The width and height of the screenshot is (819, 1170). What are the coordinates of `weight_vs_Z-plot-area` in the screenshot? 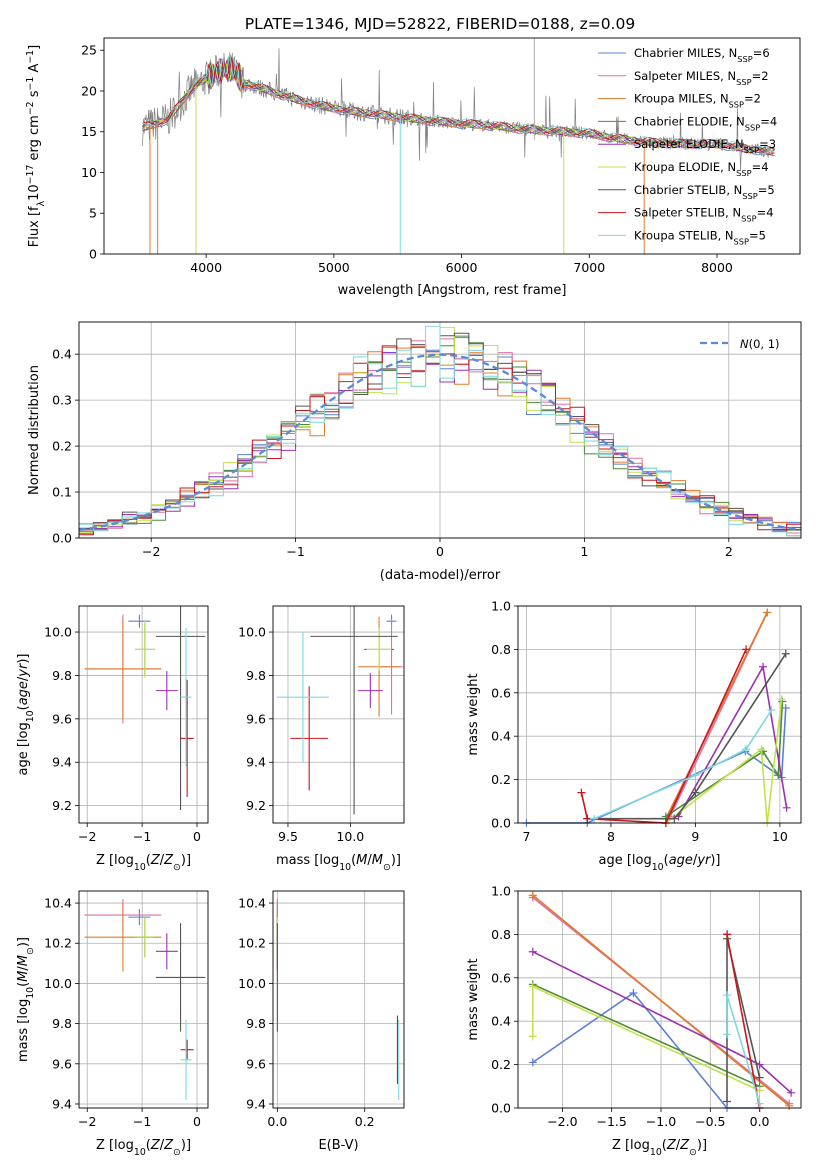 It's located at (662, 1001).